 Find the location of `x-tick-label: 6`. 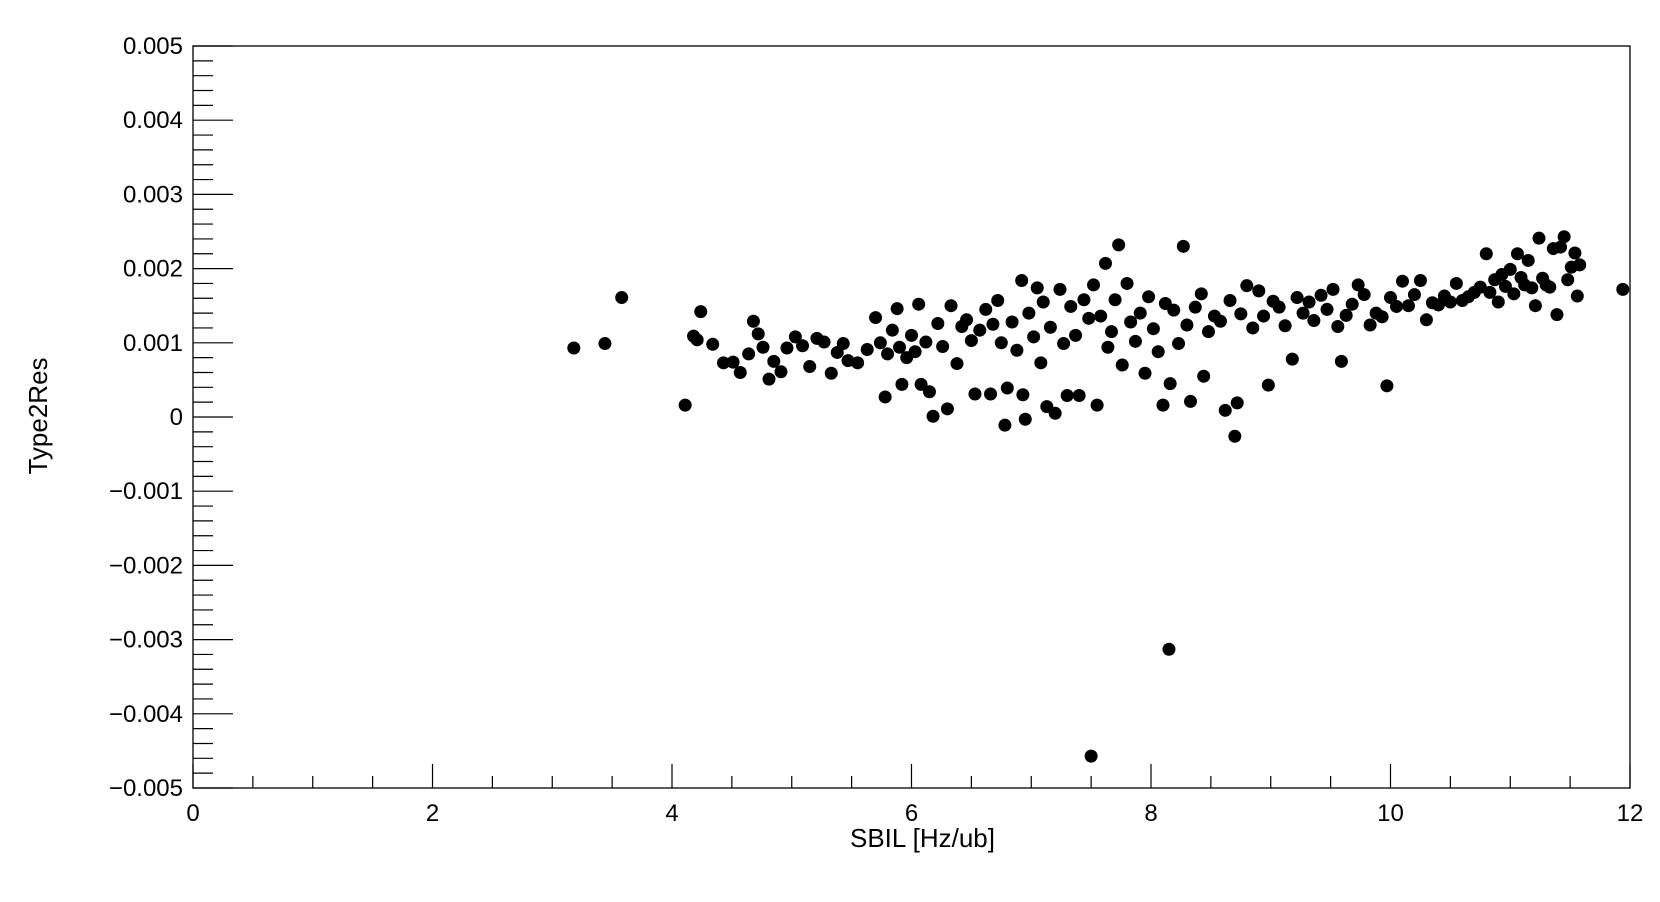

x-tick-label: 6 is located at coordinates (911, 813).